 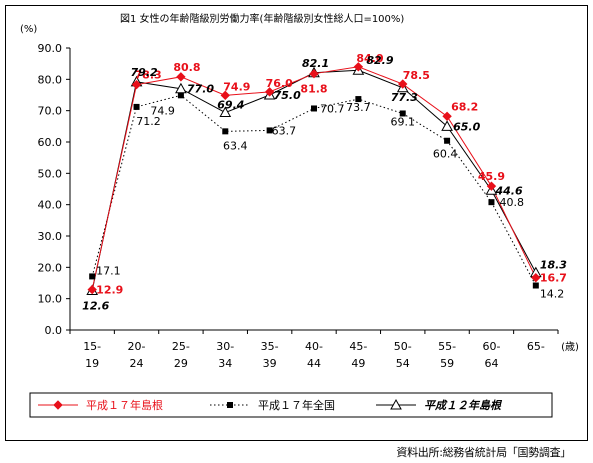 I want to click on y-tick-label: 60.0, so click(x=50, y=142).